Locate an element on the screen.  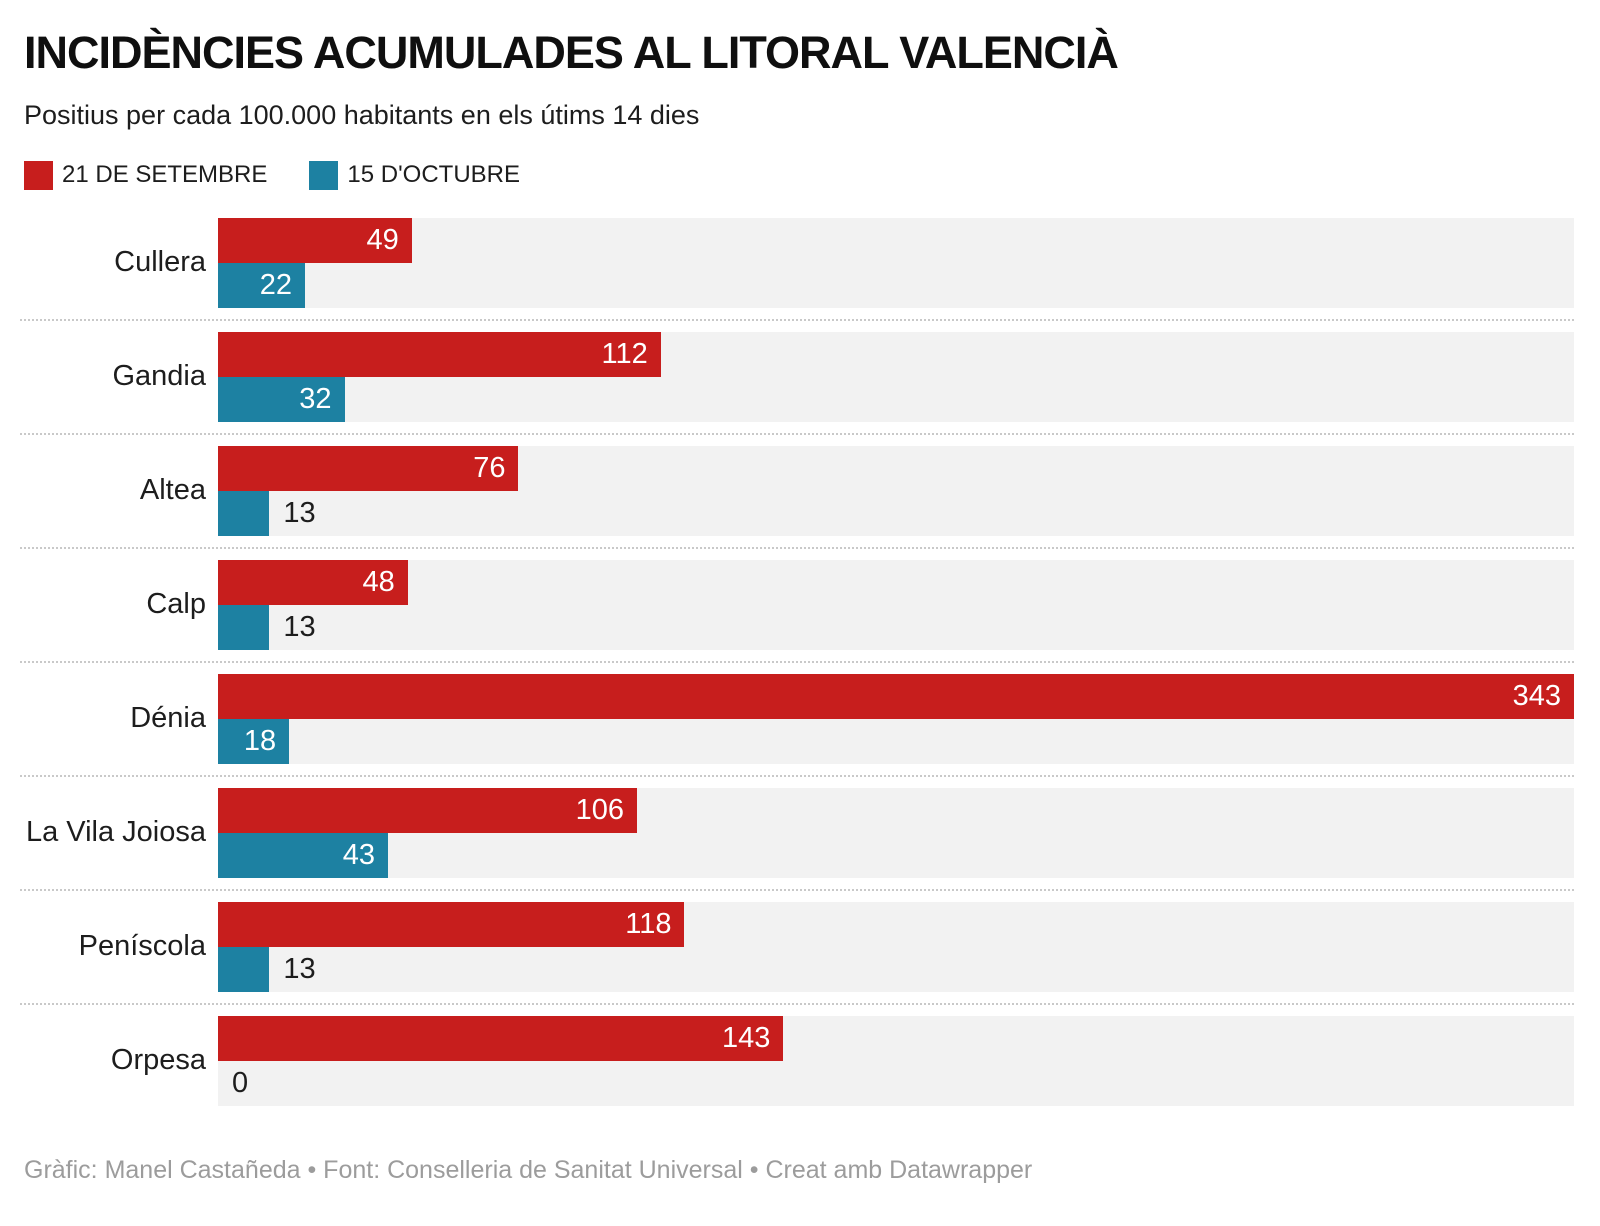
category-label: Peníscola is located at coordinates (142, 946).